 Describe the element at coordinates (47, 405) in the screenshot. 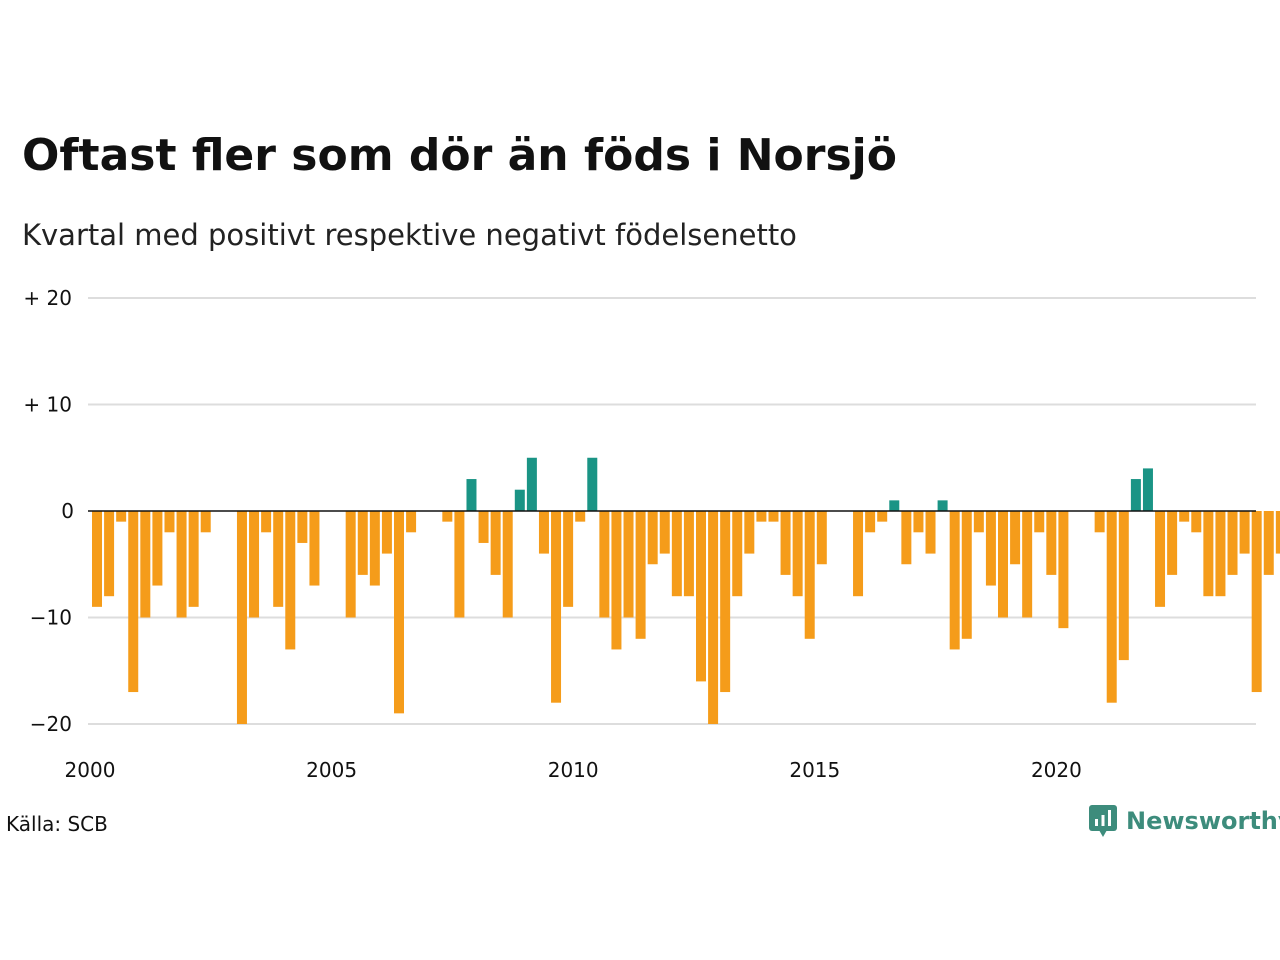

I see `y-tick-label: + 10` at that location.